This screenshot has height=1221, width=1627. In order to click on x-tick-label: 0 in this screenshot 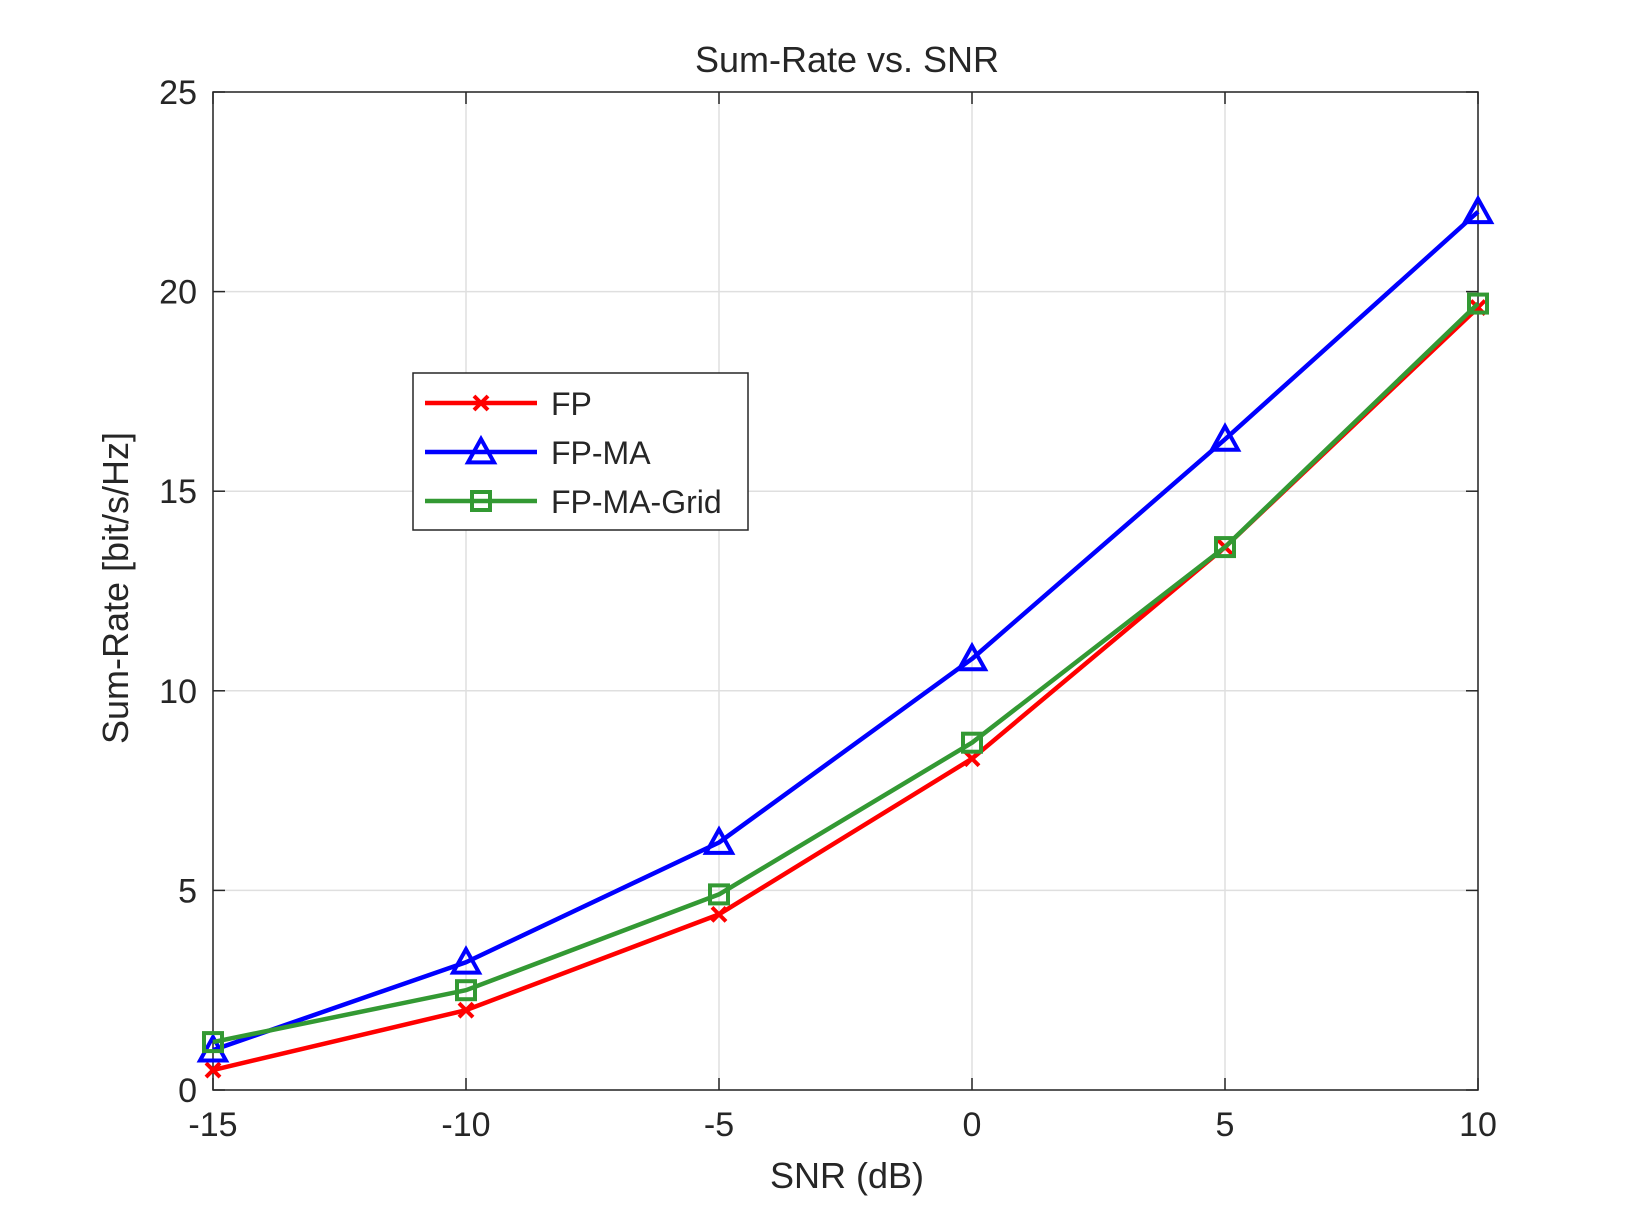, I will do `click(972, 1125)`.